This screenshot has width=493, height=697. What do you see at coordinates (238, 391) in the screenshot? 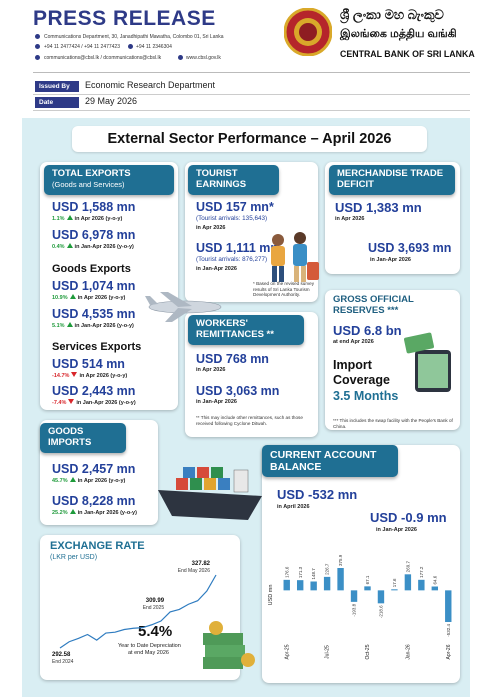
I see `value: USD 3,063 mn` at bounding box center [238, 391].